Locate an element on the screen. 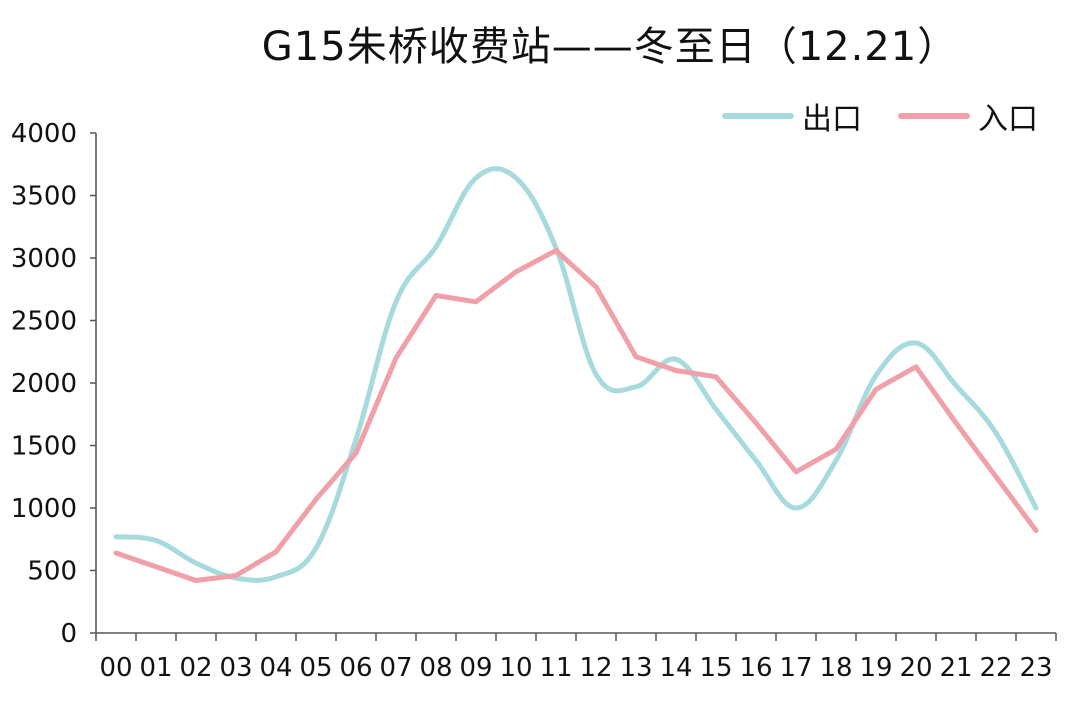 This screenshot has width=1080, height=716. x-tick-label-05: 05 is located at coordinates (315, 668).